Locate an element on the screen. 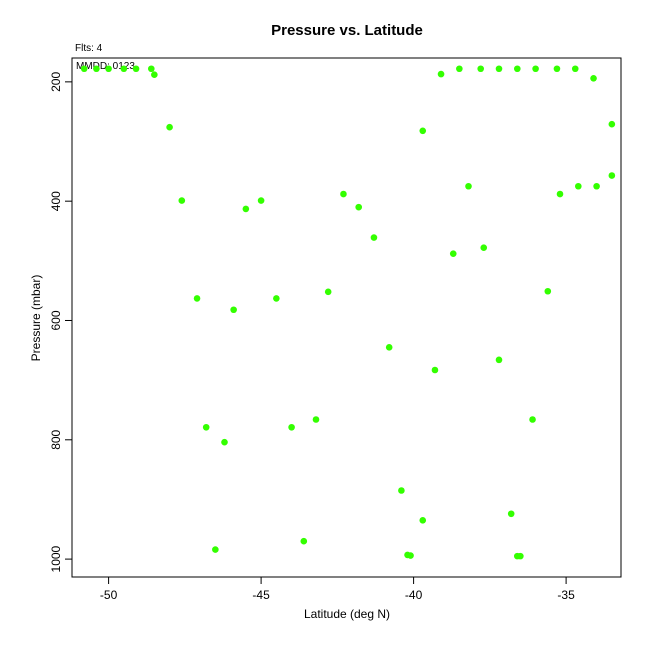  y-axis: 200 400 600 800 1000 is located at coordinates (60, 322).